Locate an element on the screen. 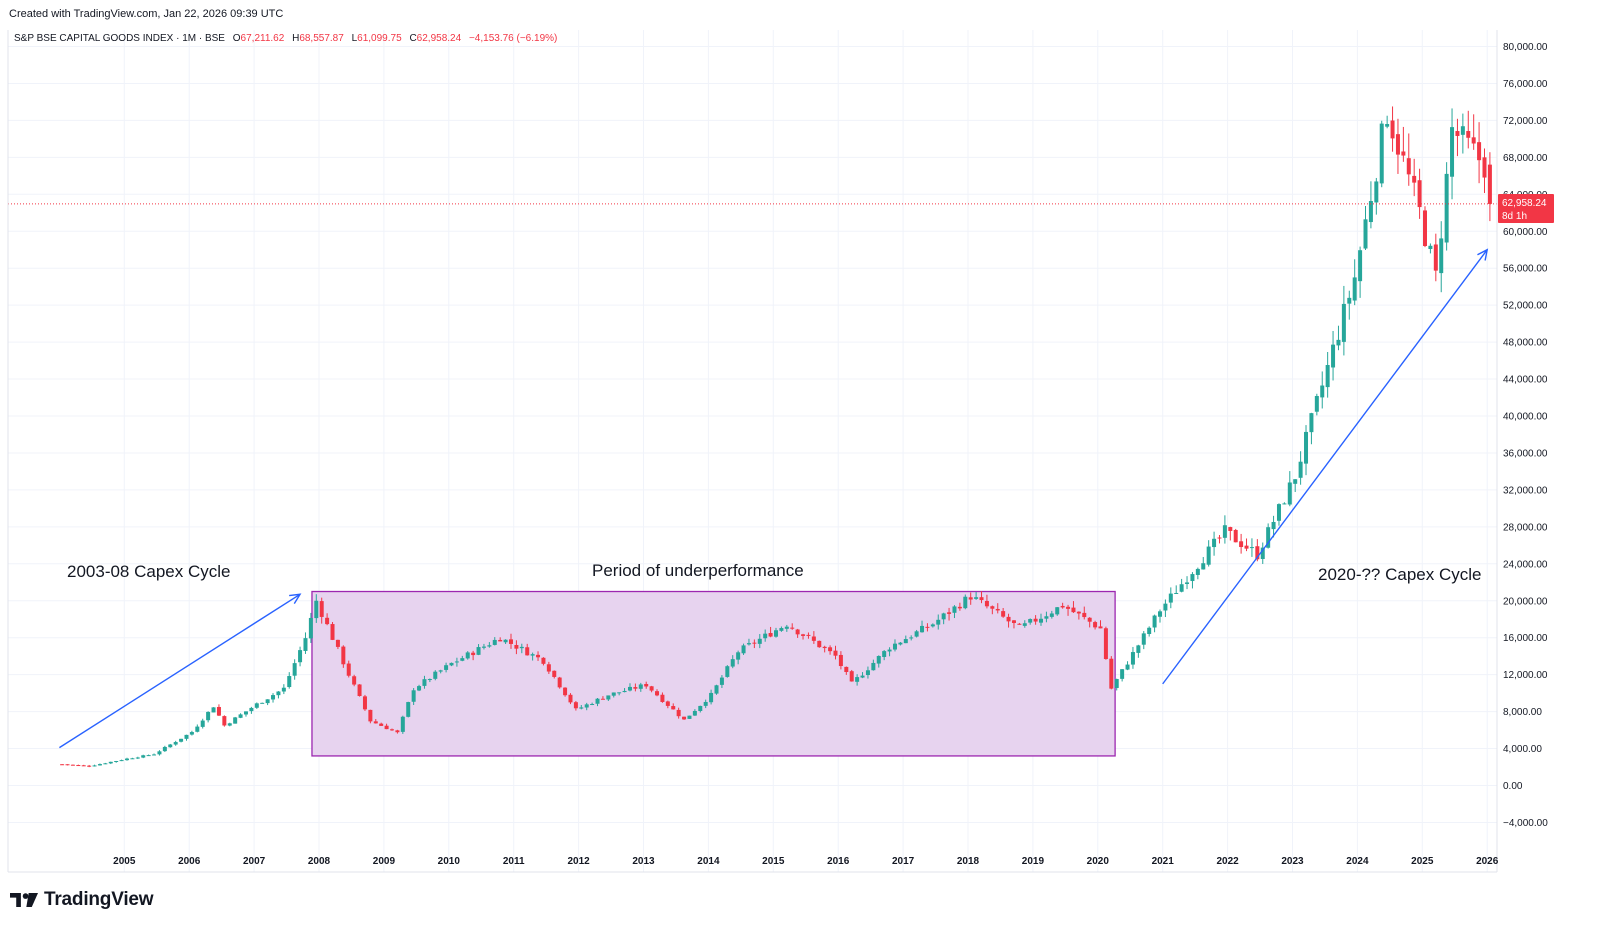 The height and width of the screenshot is (945, 1600). tradingview-logo-text: TradingView is located at coordinates (99, 899).